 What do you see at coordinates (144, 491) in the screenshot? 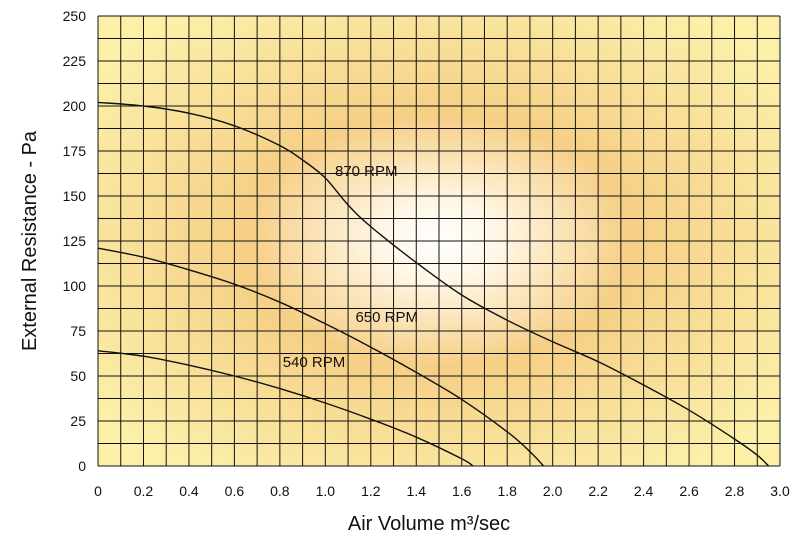
I see `x-tick-label: 0.2` at bounding box center [144, 491].